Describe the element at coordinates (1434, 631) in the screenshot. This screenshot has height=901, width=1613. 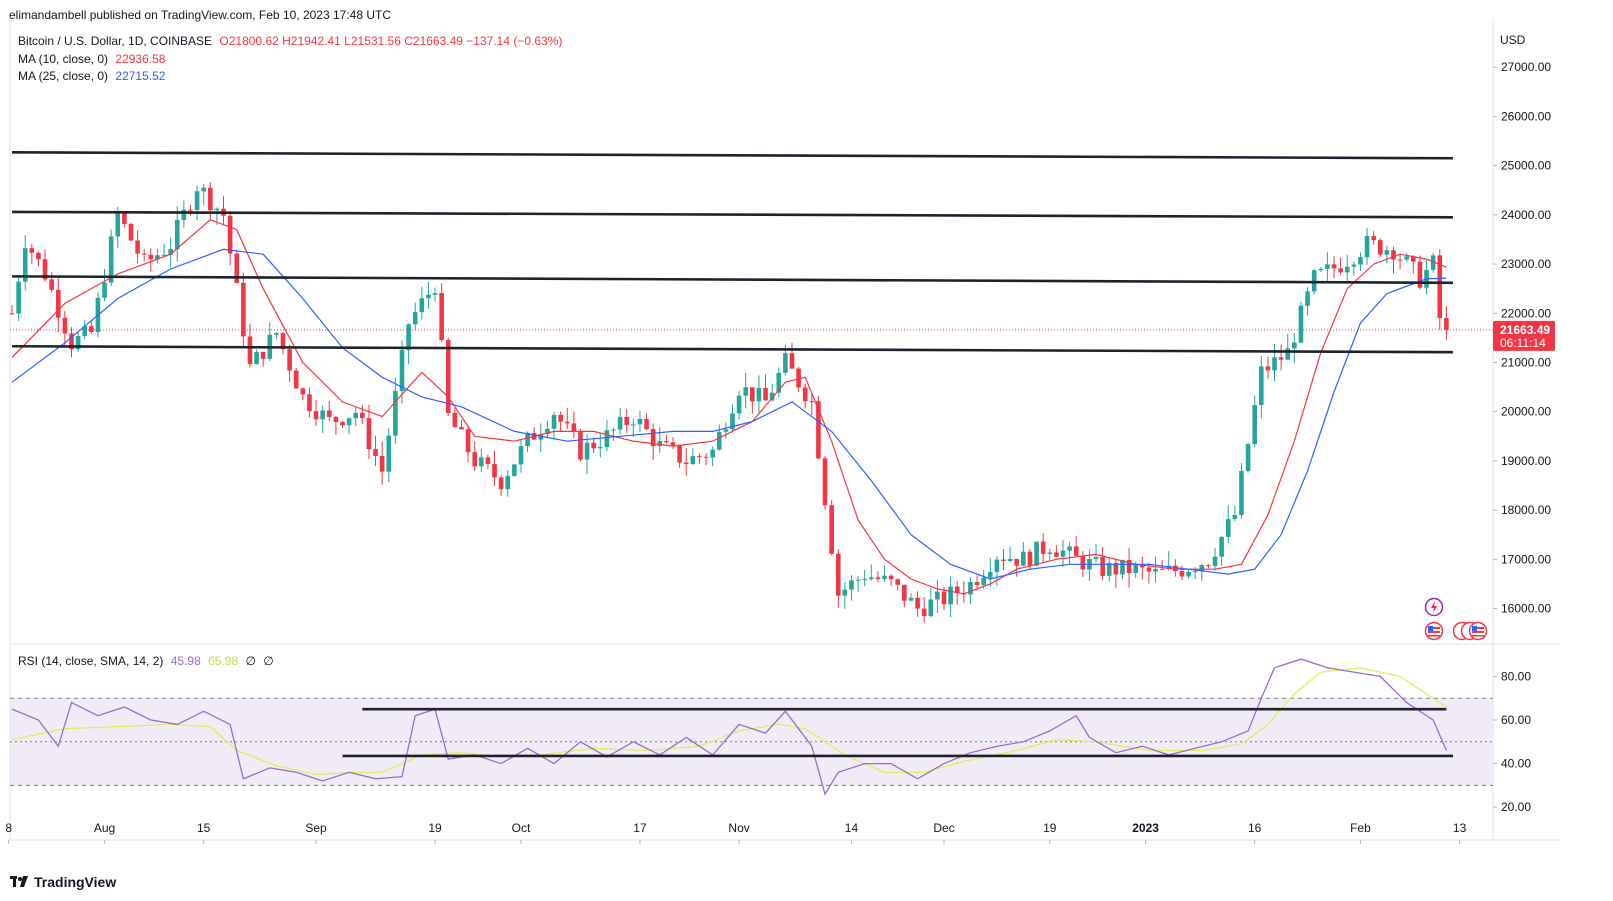
I see `us-flag-event-icon` at that location.